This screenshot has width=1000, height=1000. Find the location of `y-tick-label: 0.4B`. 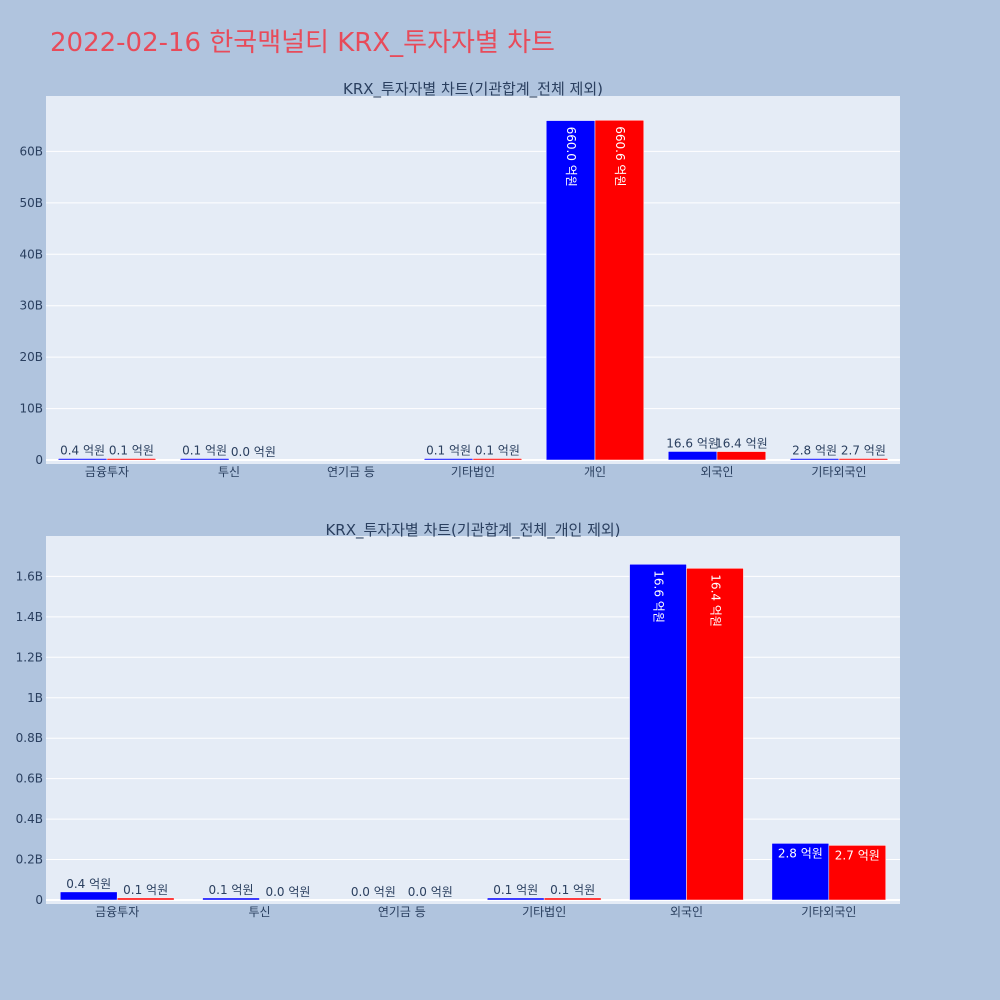

y-tick-label: 0.4B is located at coordinates (29, 819).